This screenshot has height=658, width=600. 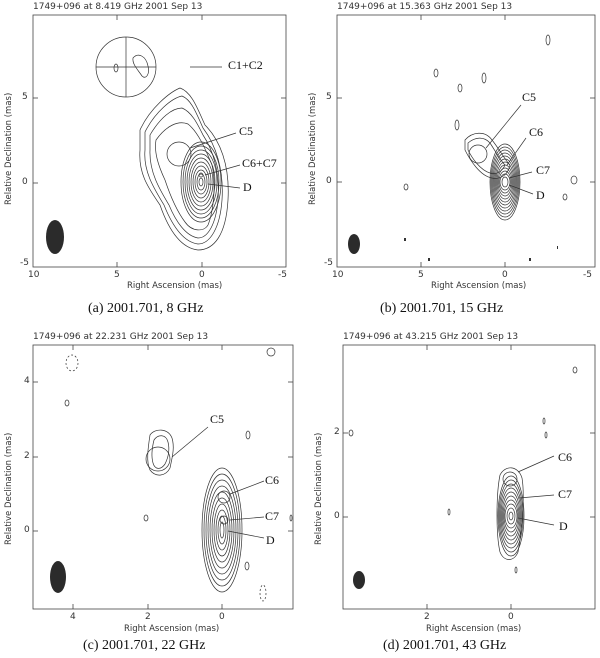 I want to click on panel-b-xtick: 5, so click(x=421, y=275).